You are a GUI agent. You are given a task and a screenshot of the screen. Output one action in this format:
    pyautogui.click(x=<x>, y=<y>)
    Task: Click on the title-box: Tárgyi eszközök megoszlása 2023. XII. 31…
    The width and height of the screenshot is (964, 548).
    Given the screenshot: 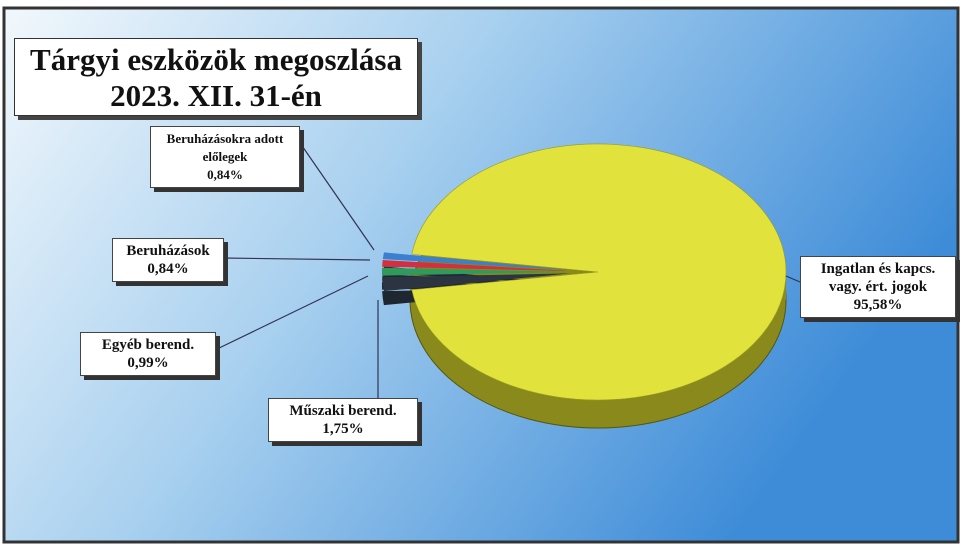 What is the action you would take?
    pyautogui.click(x=216, y=77)
    